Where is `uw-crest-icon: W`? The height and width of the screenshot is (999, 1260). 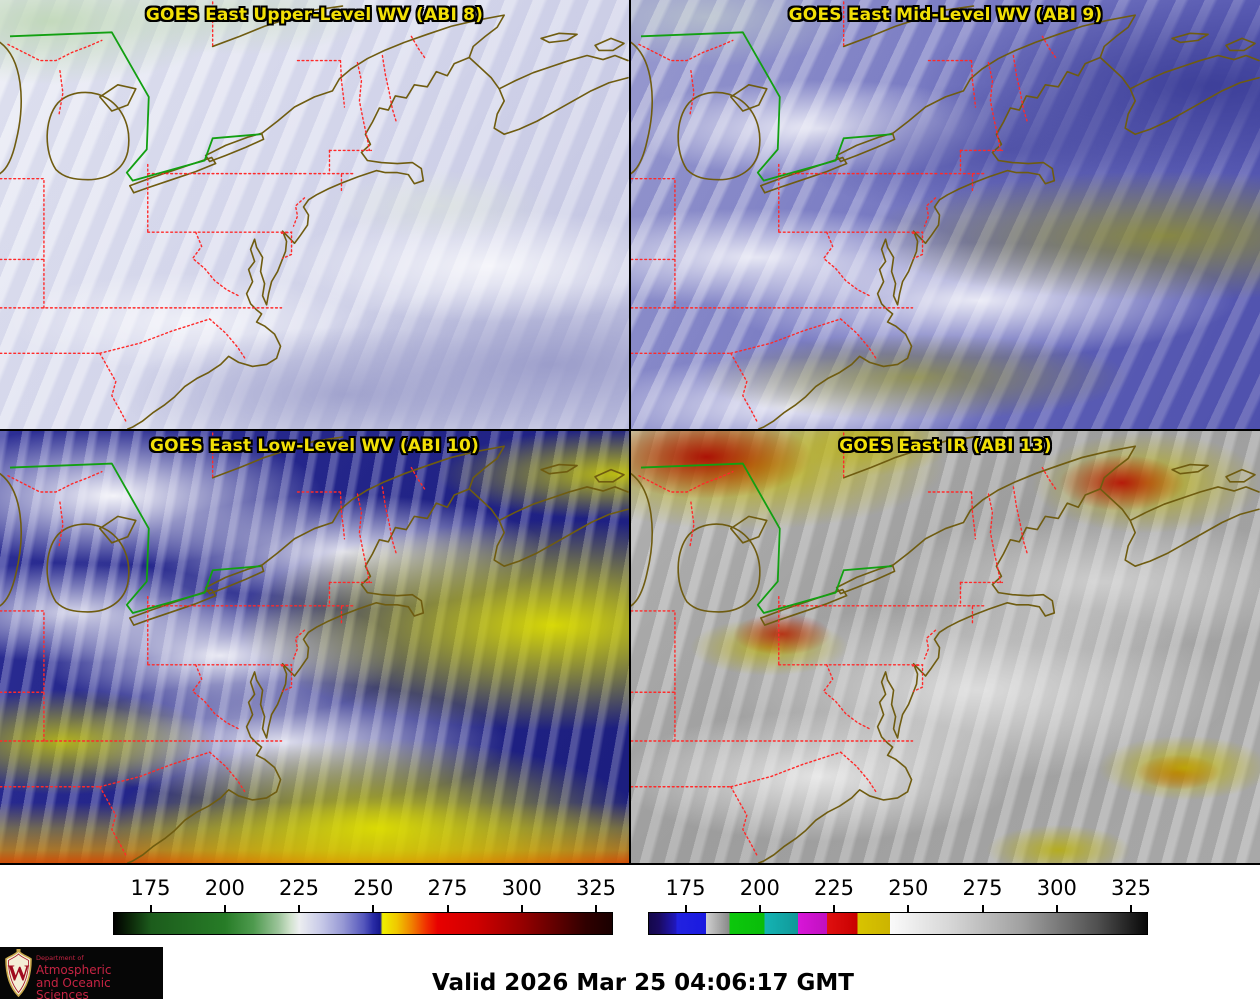 uw-crest-icon: W is located at coordinates (18, 973).